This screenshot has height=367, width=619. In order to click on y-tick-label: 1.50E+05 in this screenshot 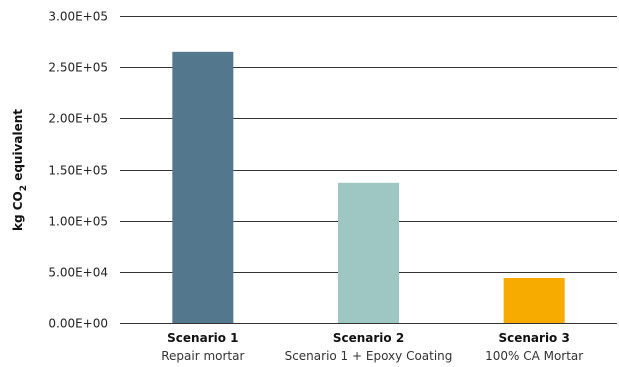, I will do `click(78, 171)`.